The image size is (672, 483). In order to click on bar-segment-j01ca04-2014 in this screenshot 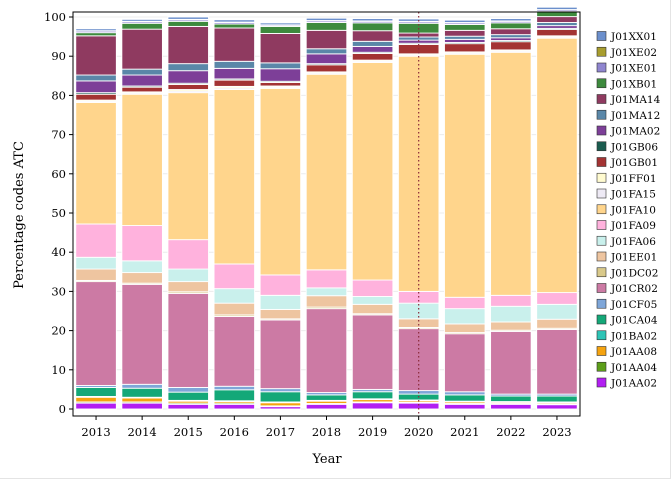, I will do `click(142, 392)`.